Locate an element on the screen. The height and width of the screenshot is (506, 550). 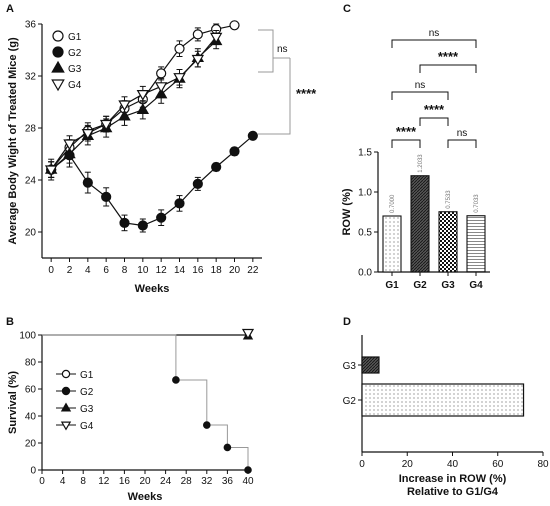
x-tick-label: 2 is located at coordinates (70, 270).